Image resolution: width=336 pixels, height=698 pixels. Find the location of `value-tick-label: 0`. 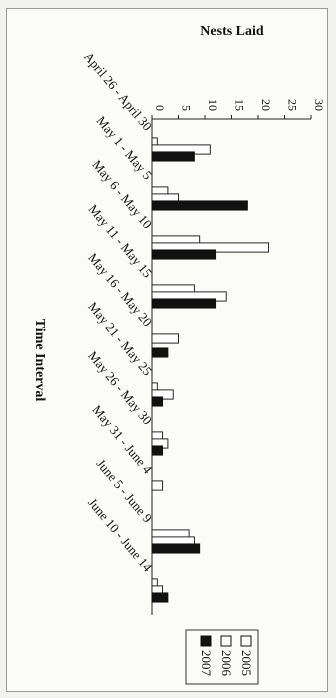

value-tick-label: 0 is located at coordinates (160, 108).